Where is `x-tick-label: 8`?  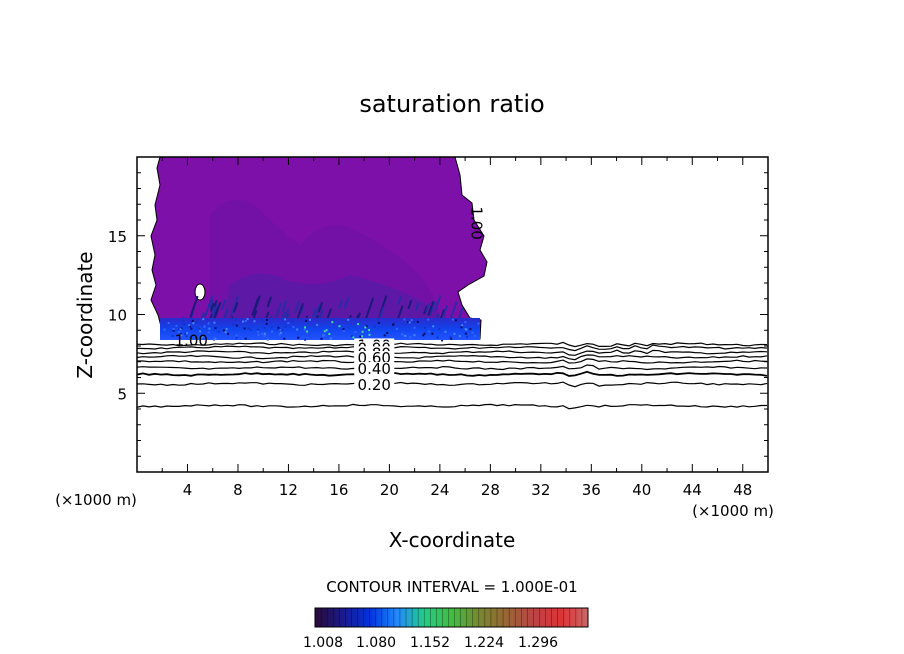 x-tick-label: 8 is located at coordinates (238, 490).